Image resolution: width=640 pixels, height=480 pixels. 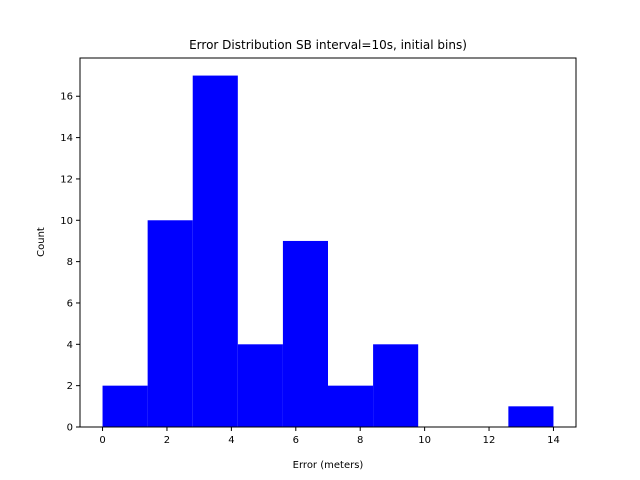 I want to click on x-tick-label: 4, so click(x=231, y=440).